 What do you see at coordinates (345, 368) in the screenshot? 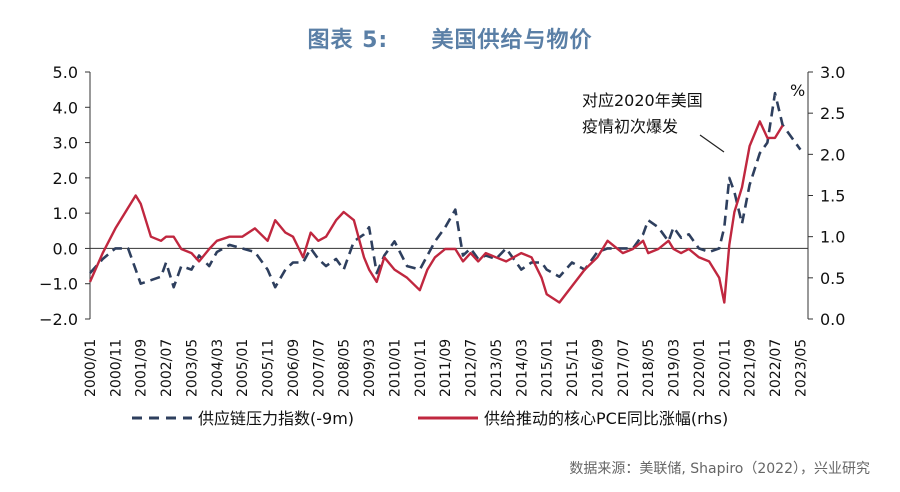
I see `x-tick-label: 2008/05` at bounding box center [345, 368].